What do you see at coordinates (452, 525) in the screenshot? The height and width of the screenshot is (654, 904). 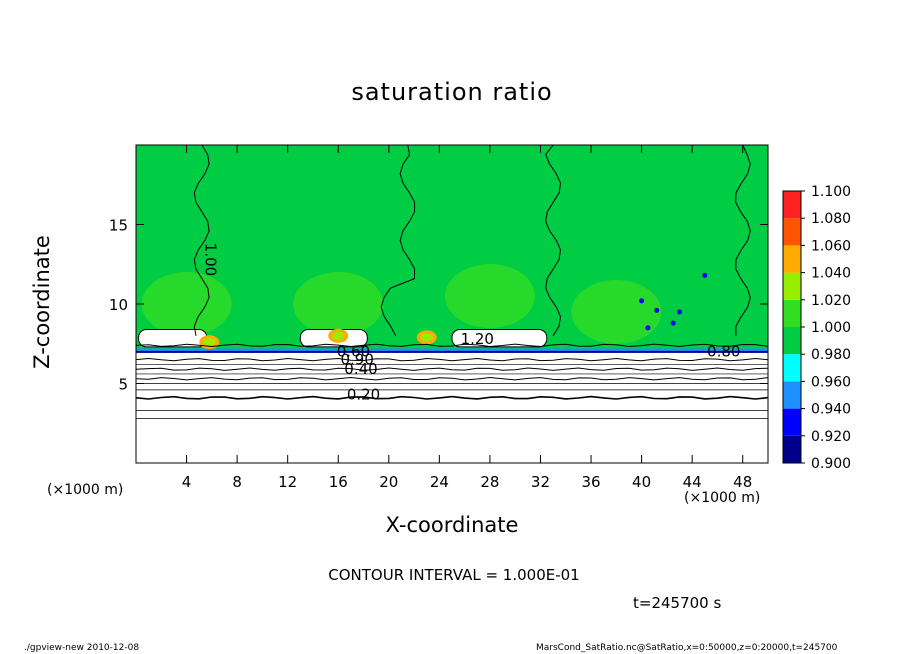 I see `x-axis-label: X-coordinate` at bounding box center [452, 525].